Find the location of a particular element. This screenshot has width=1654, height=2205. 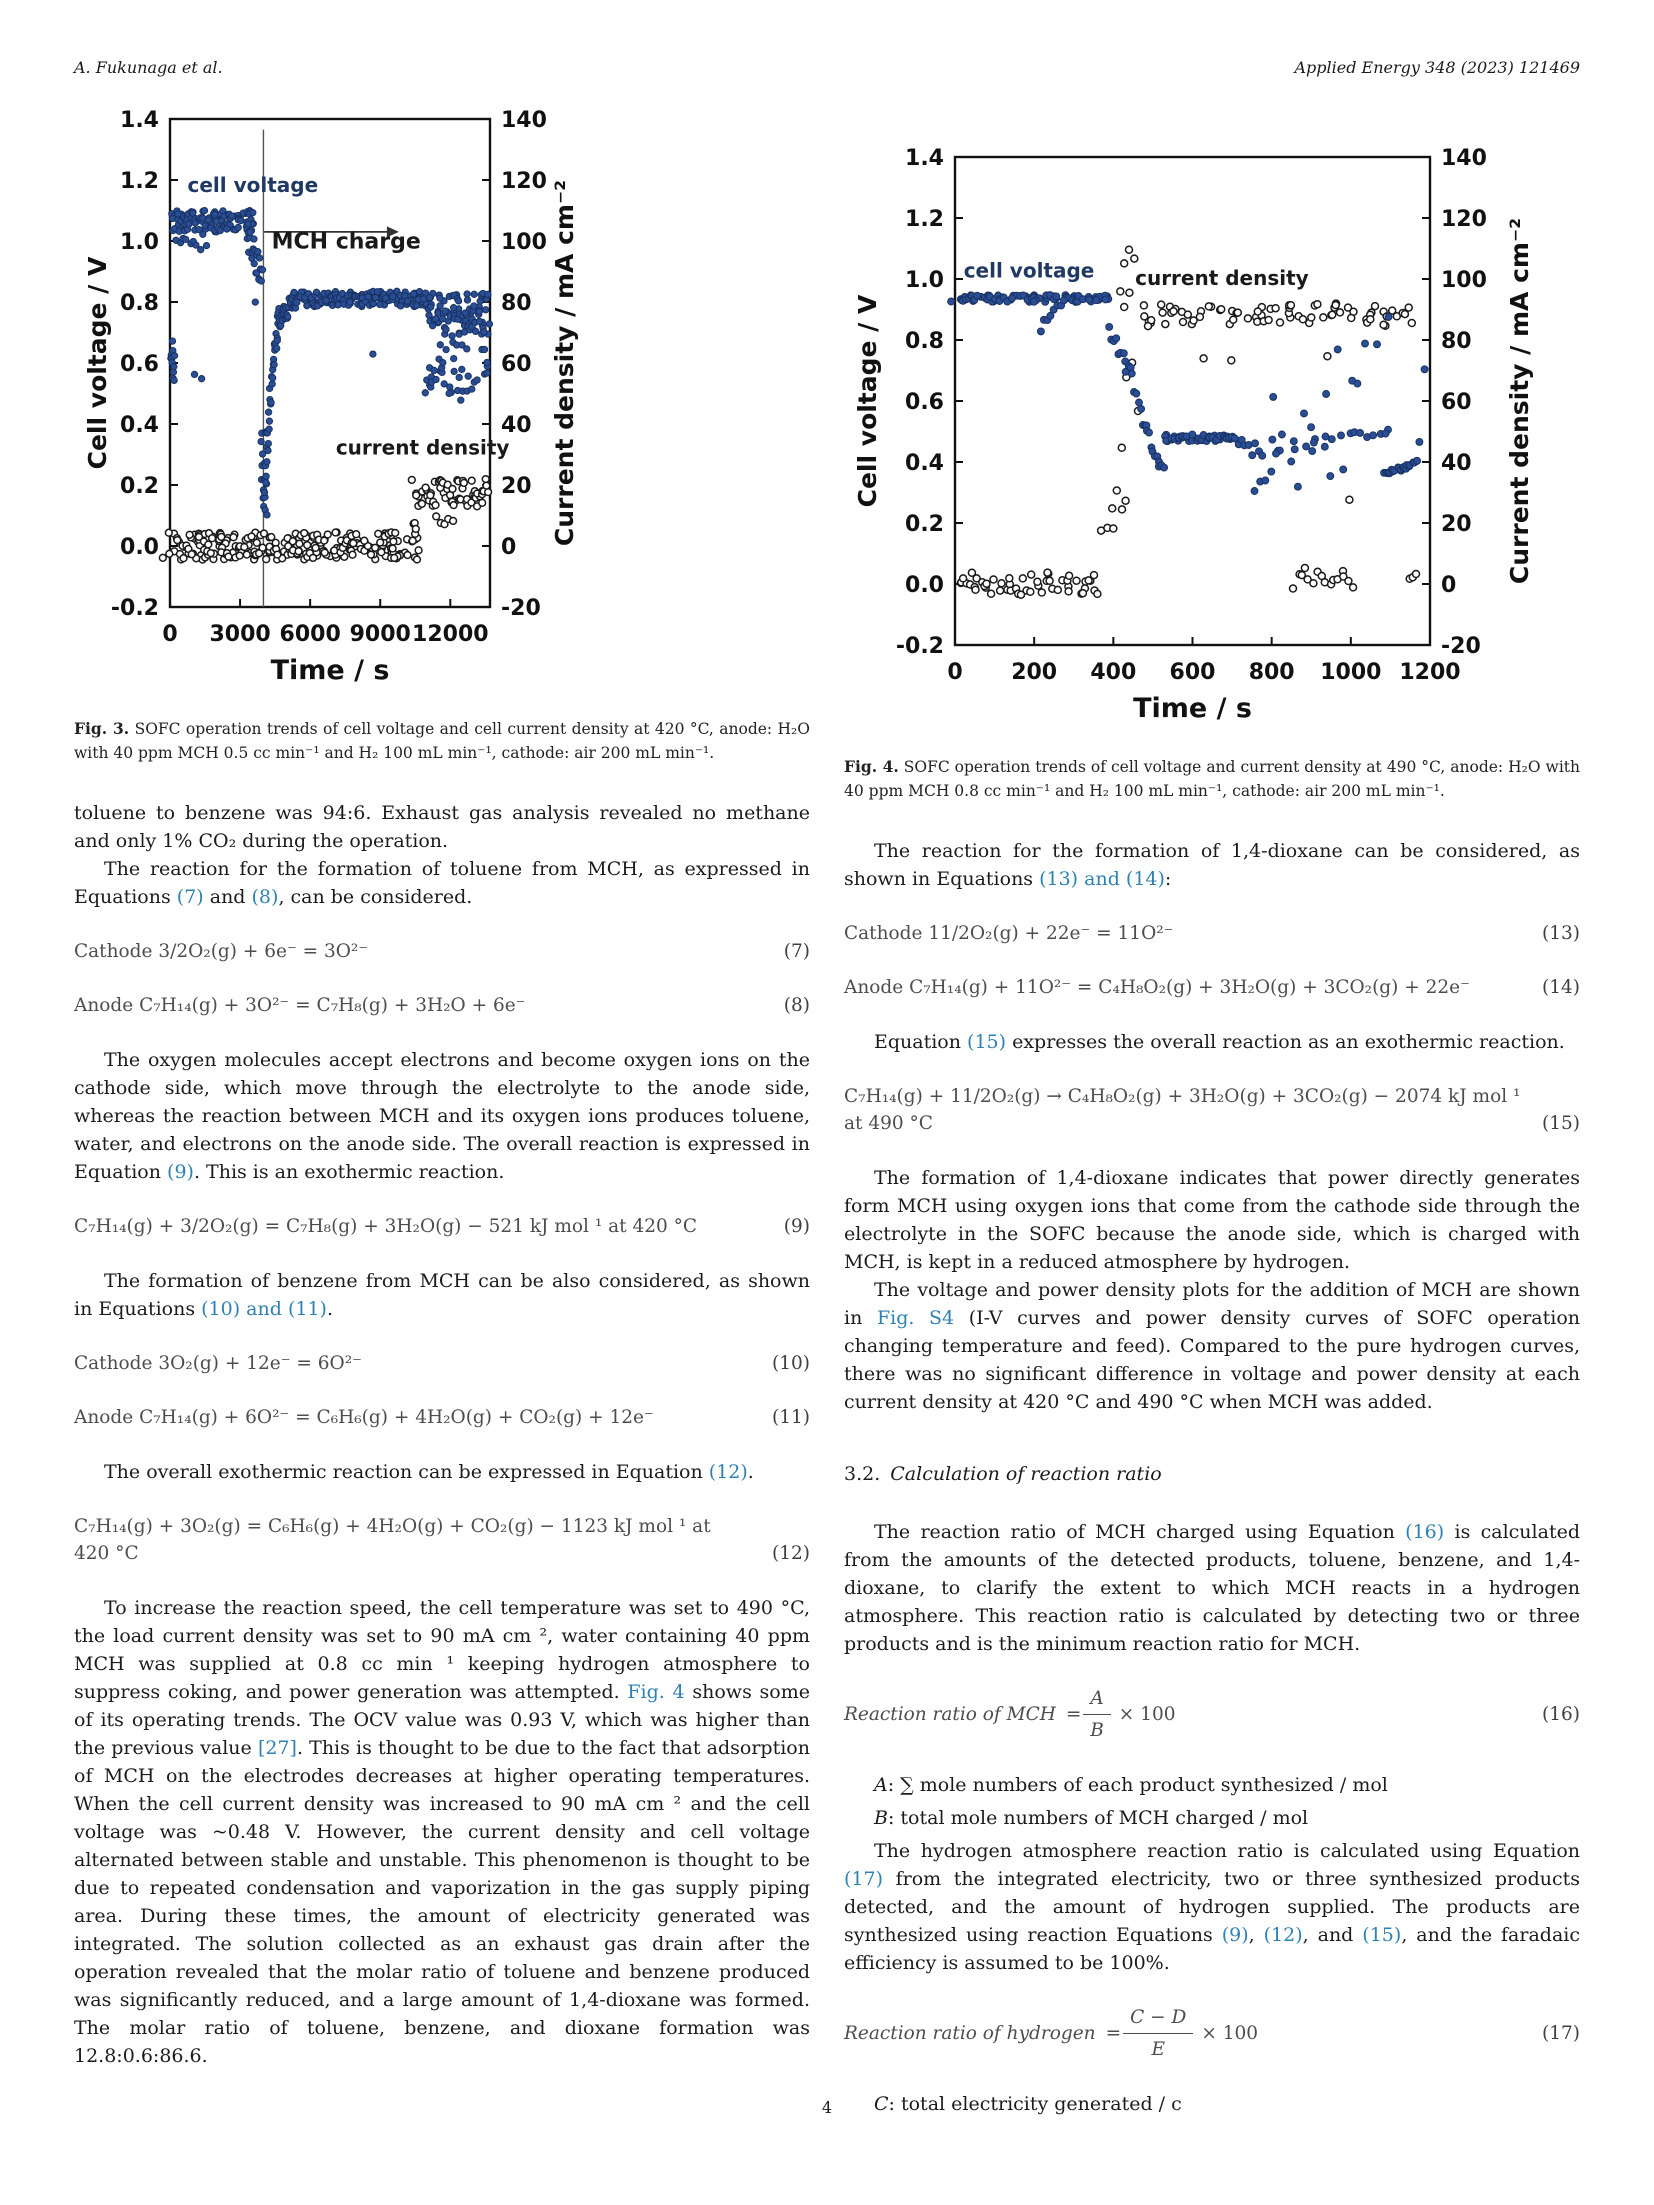

equation-number: (17) is located at coordinates (1561, 2033).